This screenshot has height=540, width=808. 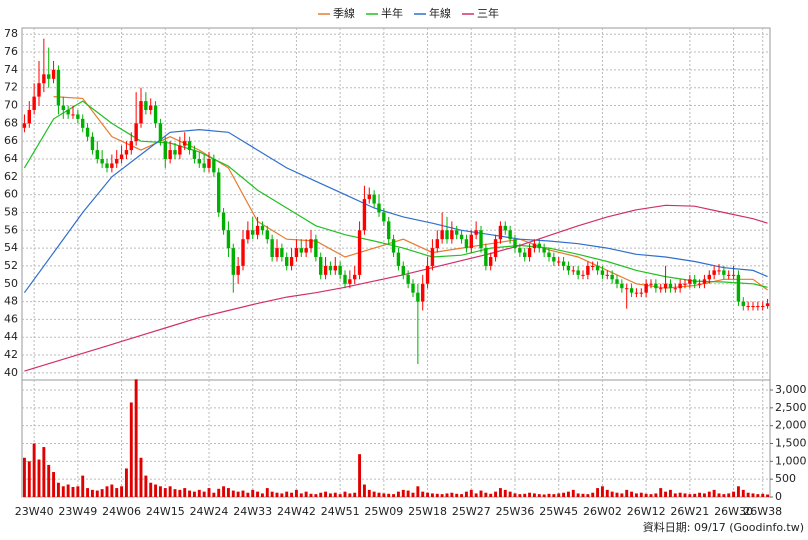 What do you see at coordinates (762, 511) in the screenshot?
I see `x-tick-label: 26W38` at bounding box center [762, 511].